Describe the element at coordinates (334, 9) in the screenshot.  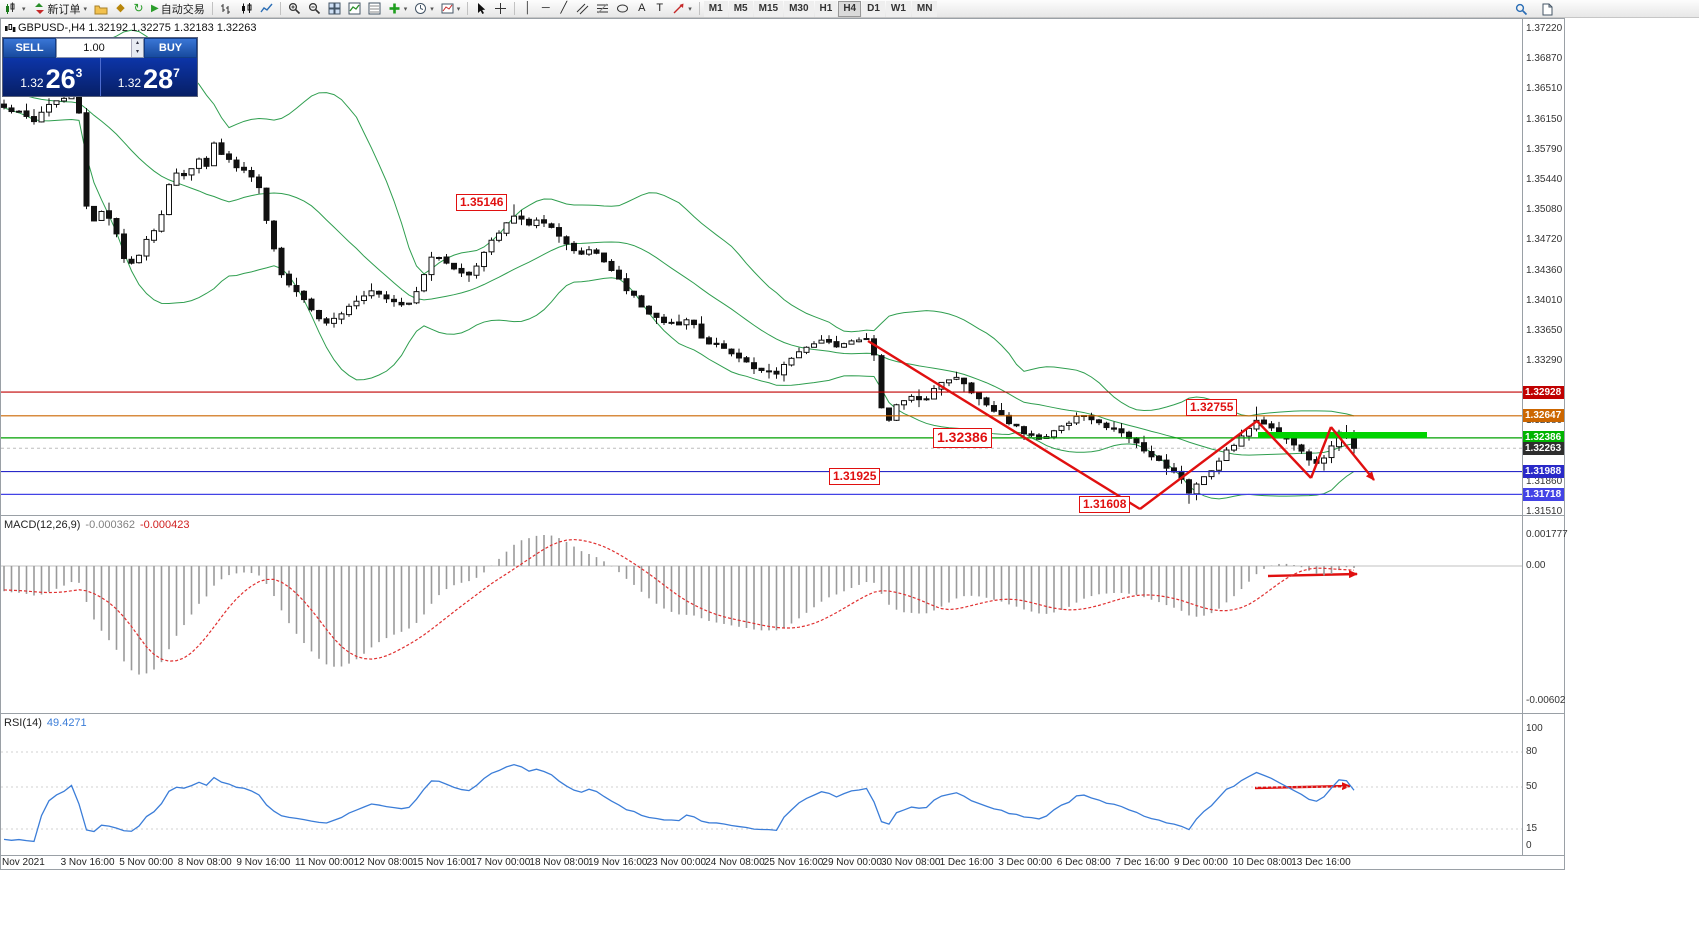
I see `tile-windows-button` at that location.